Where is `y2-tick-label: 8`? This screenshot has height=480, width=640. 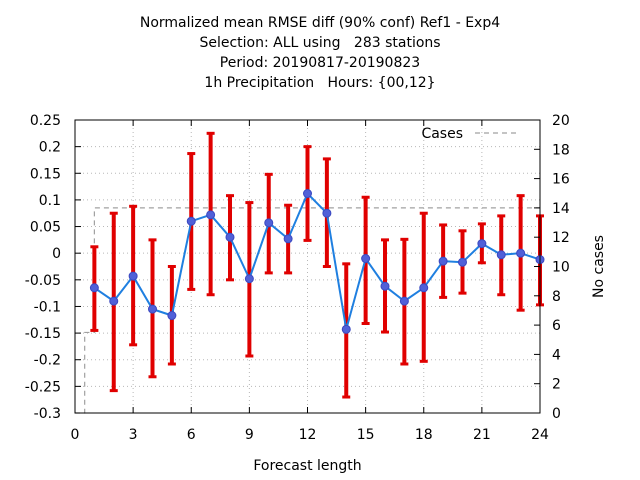 y2-tick-label: 8 is located at coordinates (556, 297).